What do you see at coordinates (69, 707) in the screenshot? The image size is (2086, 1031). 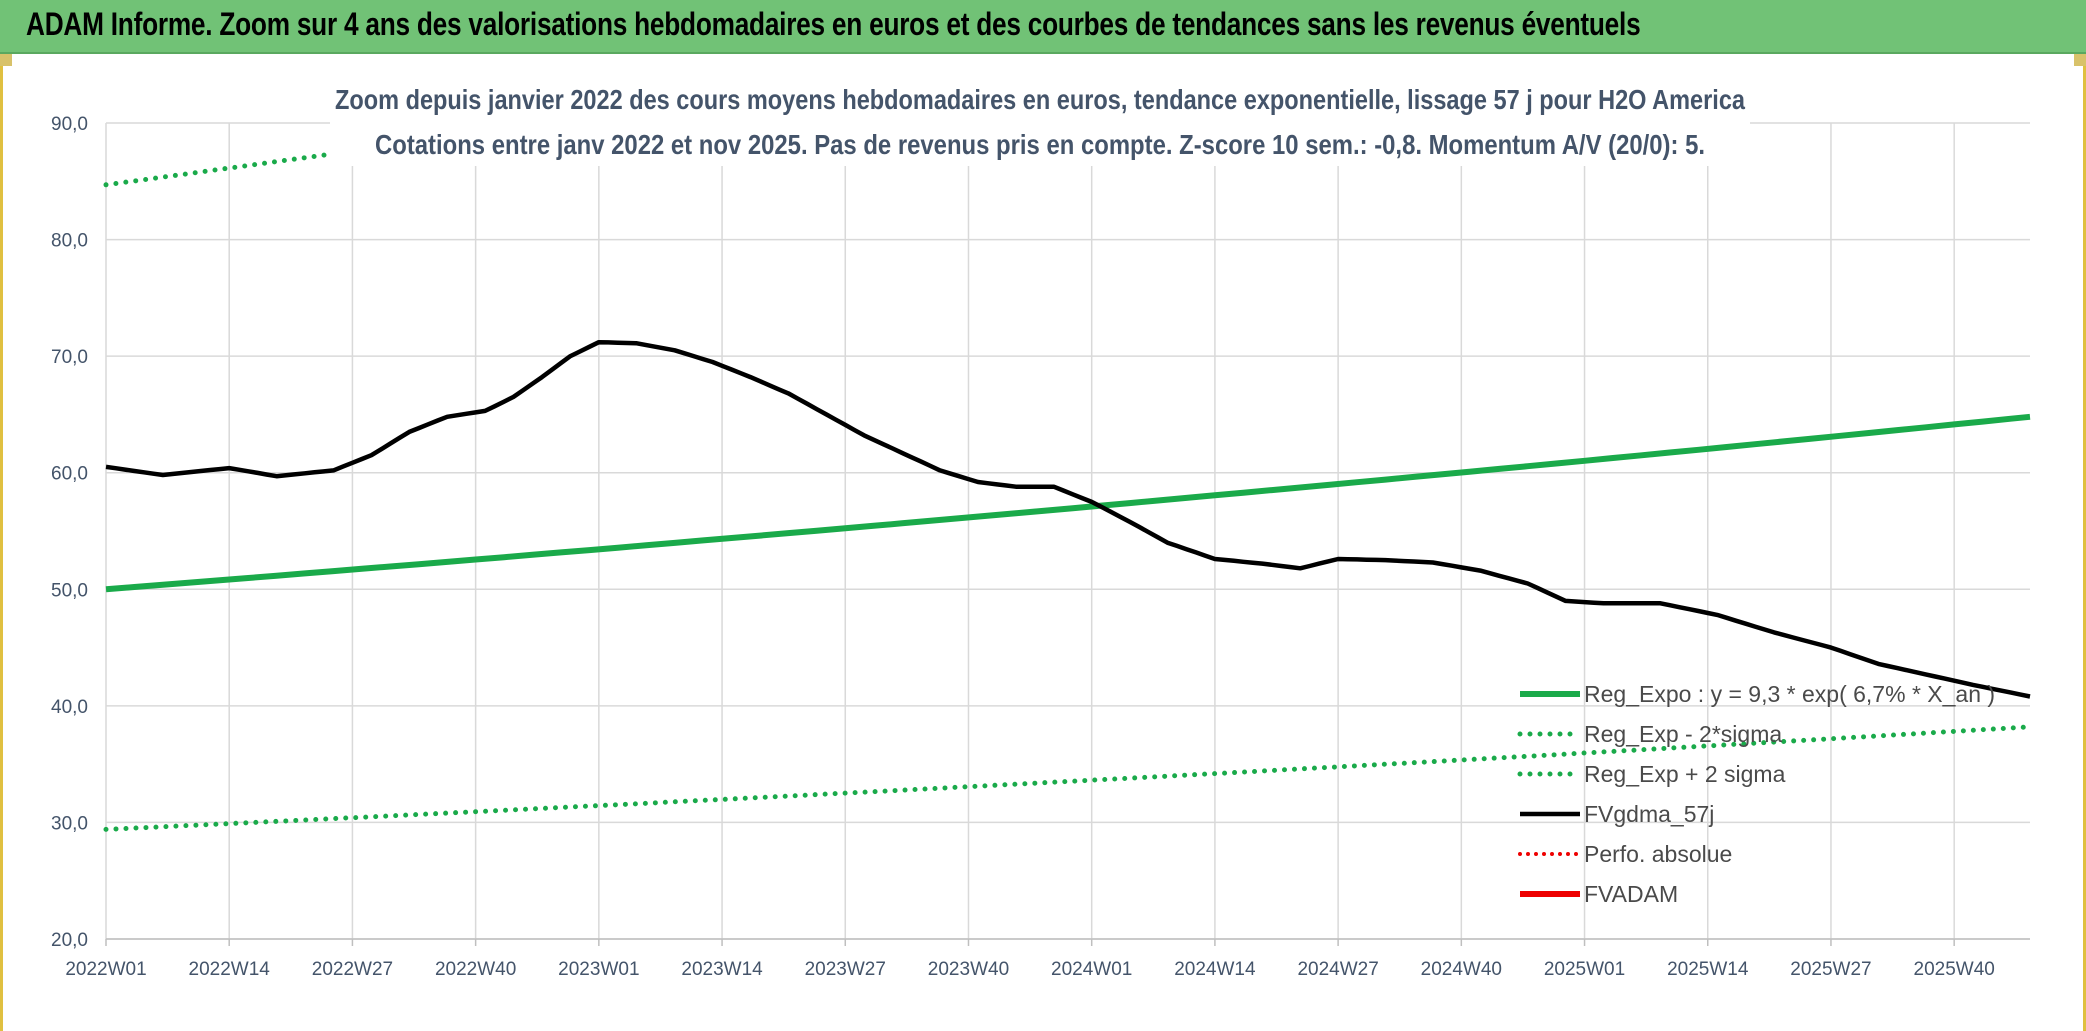 I see `y-tick-label: 40,0` at bounding box center [69, 707].